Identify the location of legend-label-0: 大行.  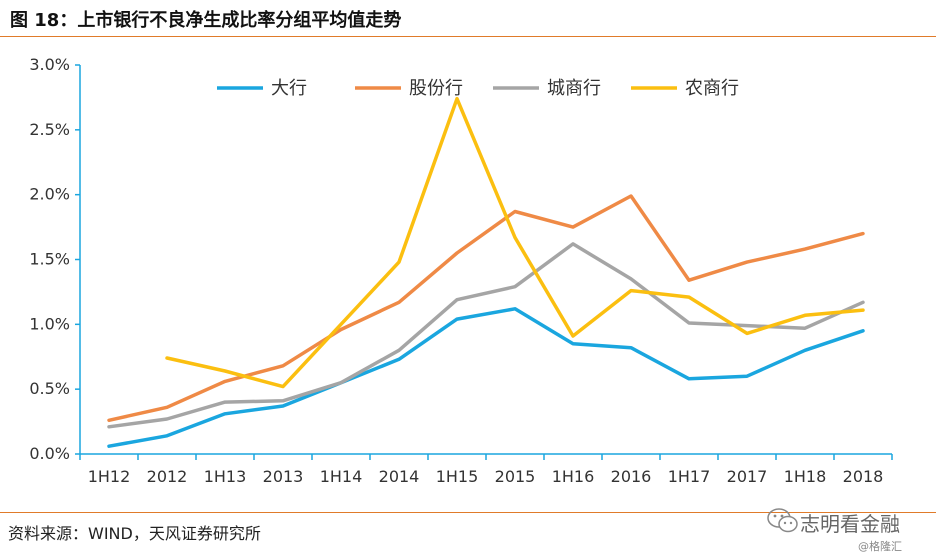
(289, 88).